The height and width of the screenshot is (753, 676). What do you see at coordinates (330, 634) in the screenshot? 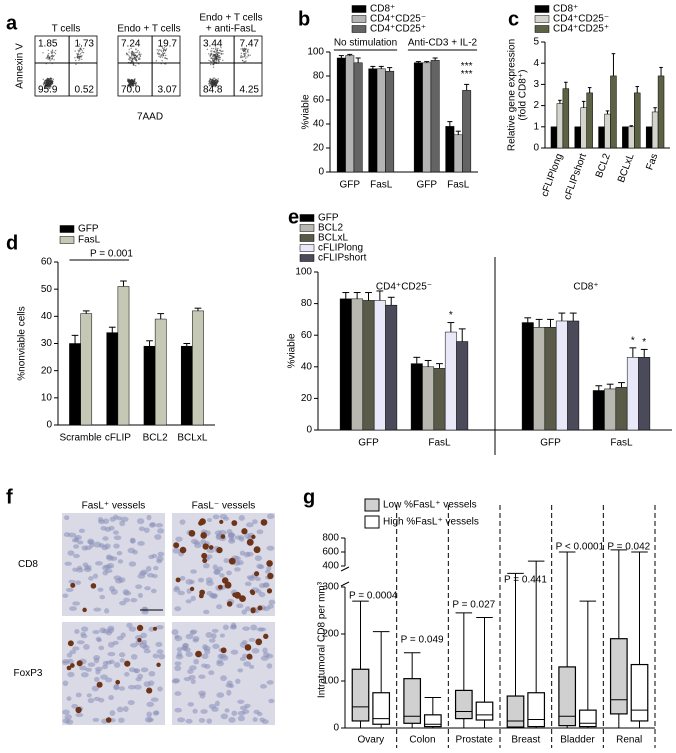
I see `y-tick-label: 200` at bounding box center [330, 634].